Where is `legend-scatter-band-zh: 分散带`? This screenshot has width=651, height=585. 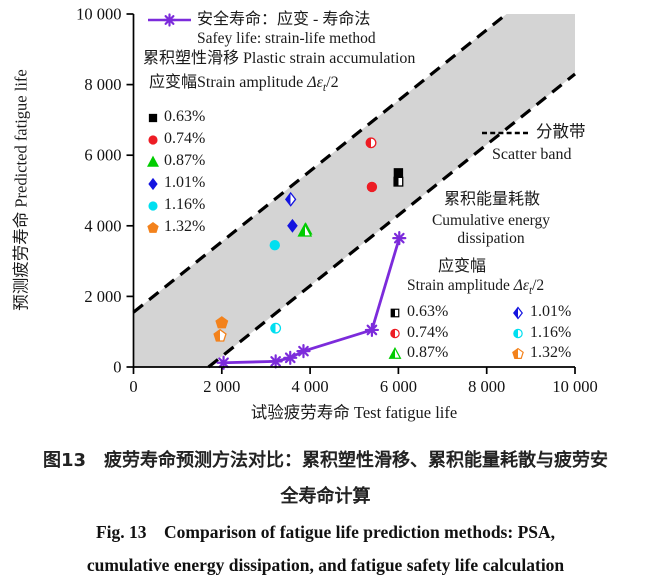 legend-scatter-band-zh: 分散带 is located at coordinates (561, 131).